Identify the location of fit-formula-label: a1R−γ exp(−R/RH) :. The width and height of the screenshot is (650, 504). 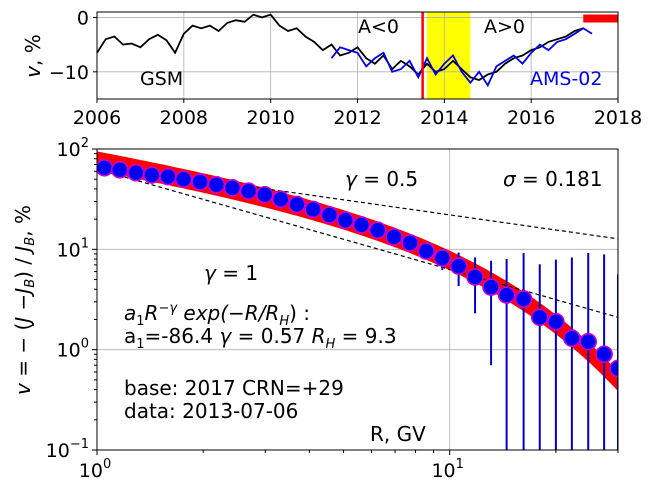
(217, 315).